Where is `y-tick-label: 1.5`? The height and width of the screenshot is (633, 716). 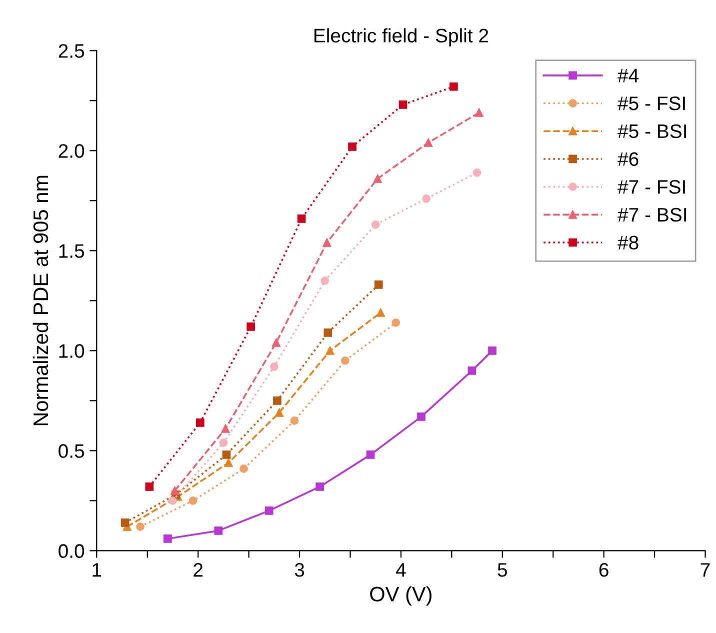
y-tick-label: 1.5 is located at coordinates (71, 251).